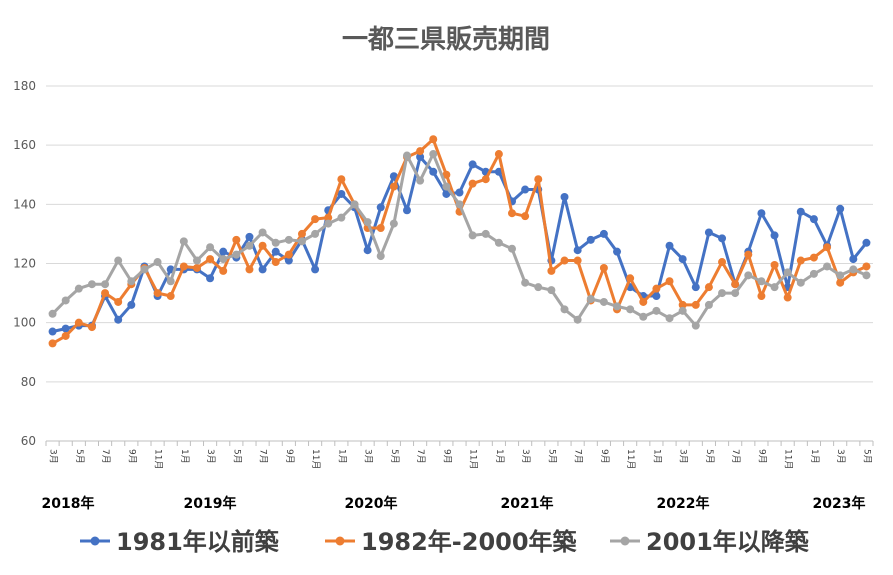 The image size is (893, 575). I want to click on y-tick-label: 60, so click(28, 441).